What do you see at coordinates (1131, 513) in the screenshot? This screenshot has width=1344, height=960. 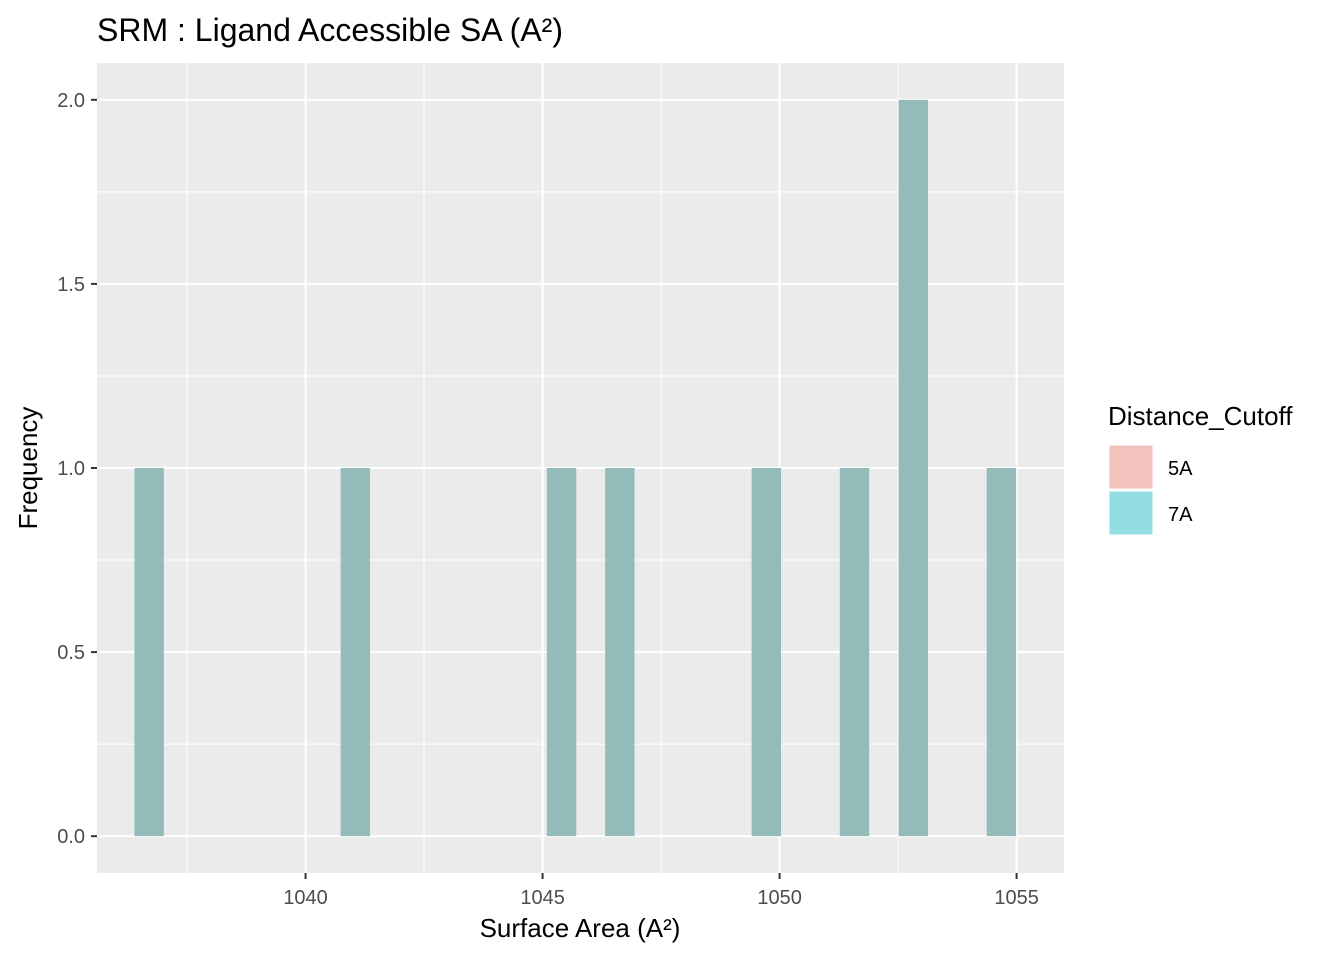 I see `legend-key-7A` at bounding box center [1131, 513].